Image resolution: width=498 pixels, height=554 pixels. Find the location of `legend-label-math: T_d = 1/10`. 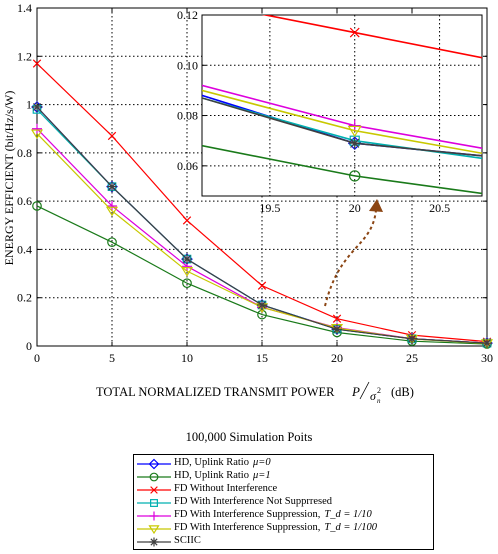

legend-label-math: T_d = 1/10 is located at coordinates (348, 514).